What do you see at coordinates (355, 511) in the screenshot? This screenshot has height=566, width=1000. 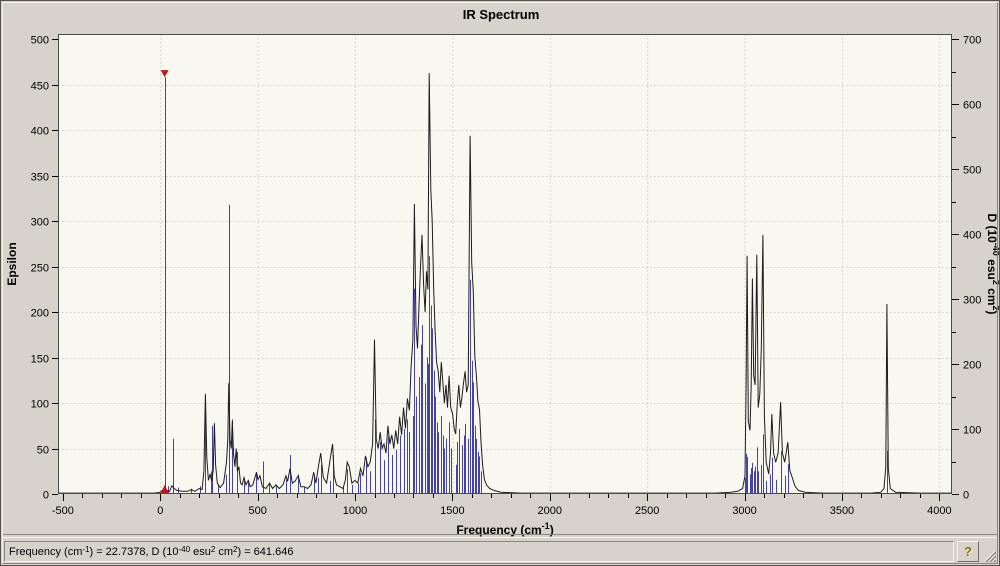 I see `svg-text: 1000` at bounding box center [355, 511].